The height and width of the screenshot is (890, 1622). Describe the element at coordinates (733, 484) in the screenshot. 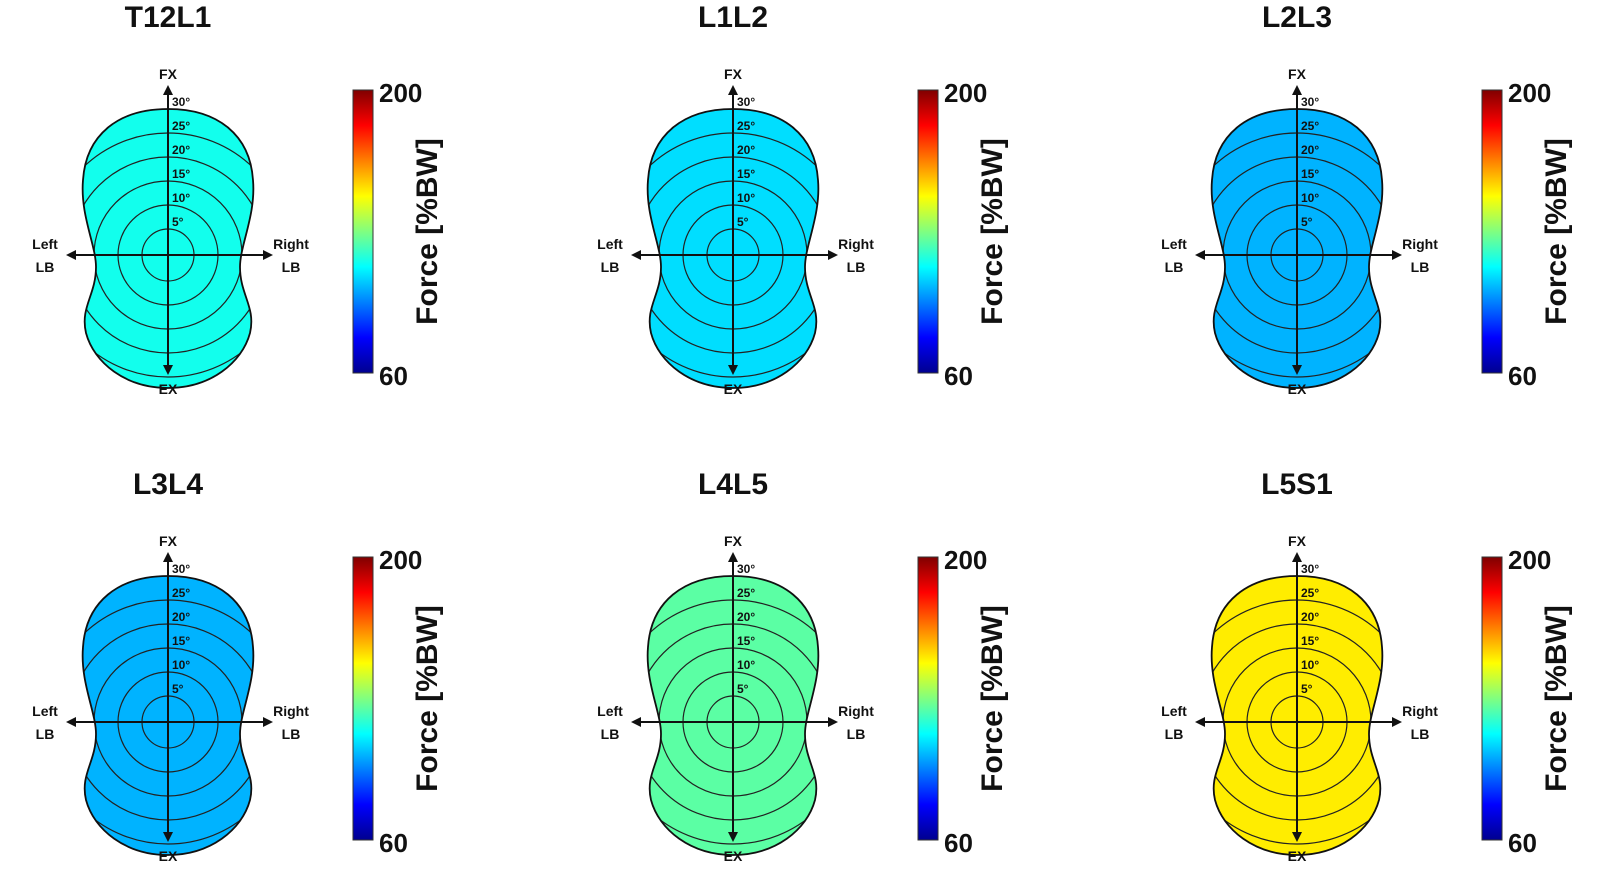

I see `panel-title: L4L5` at that location.